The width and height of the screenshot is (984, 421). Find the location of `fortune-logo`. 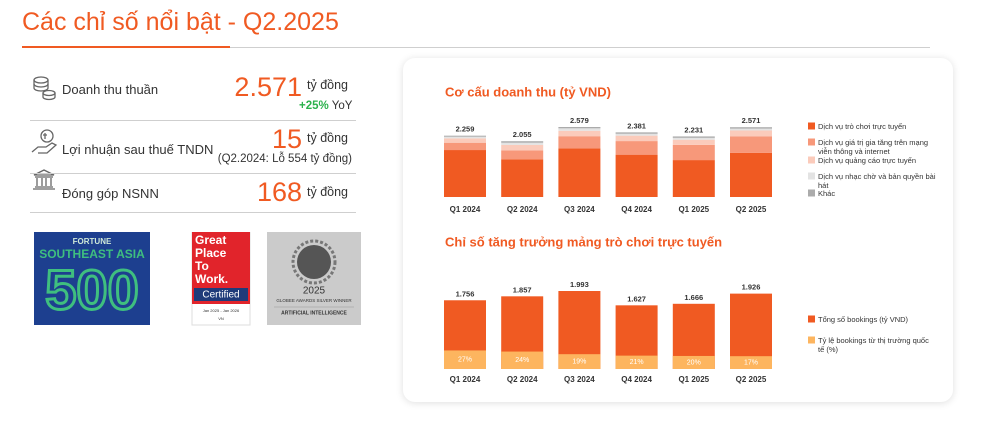

fortune-logo is located at coordinates (92, 278).